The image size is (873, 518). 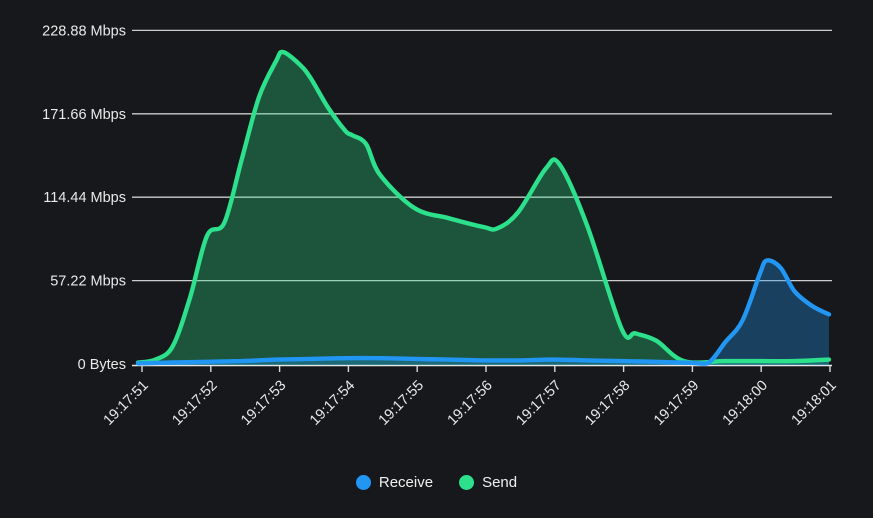 What do you see at coordinates (194, 403) in the screenshot?
I see `x-axis-tick-label: 19:17:52` at bounding box center [194, 403].